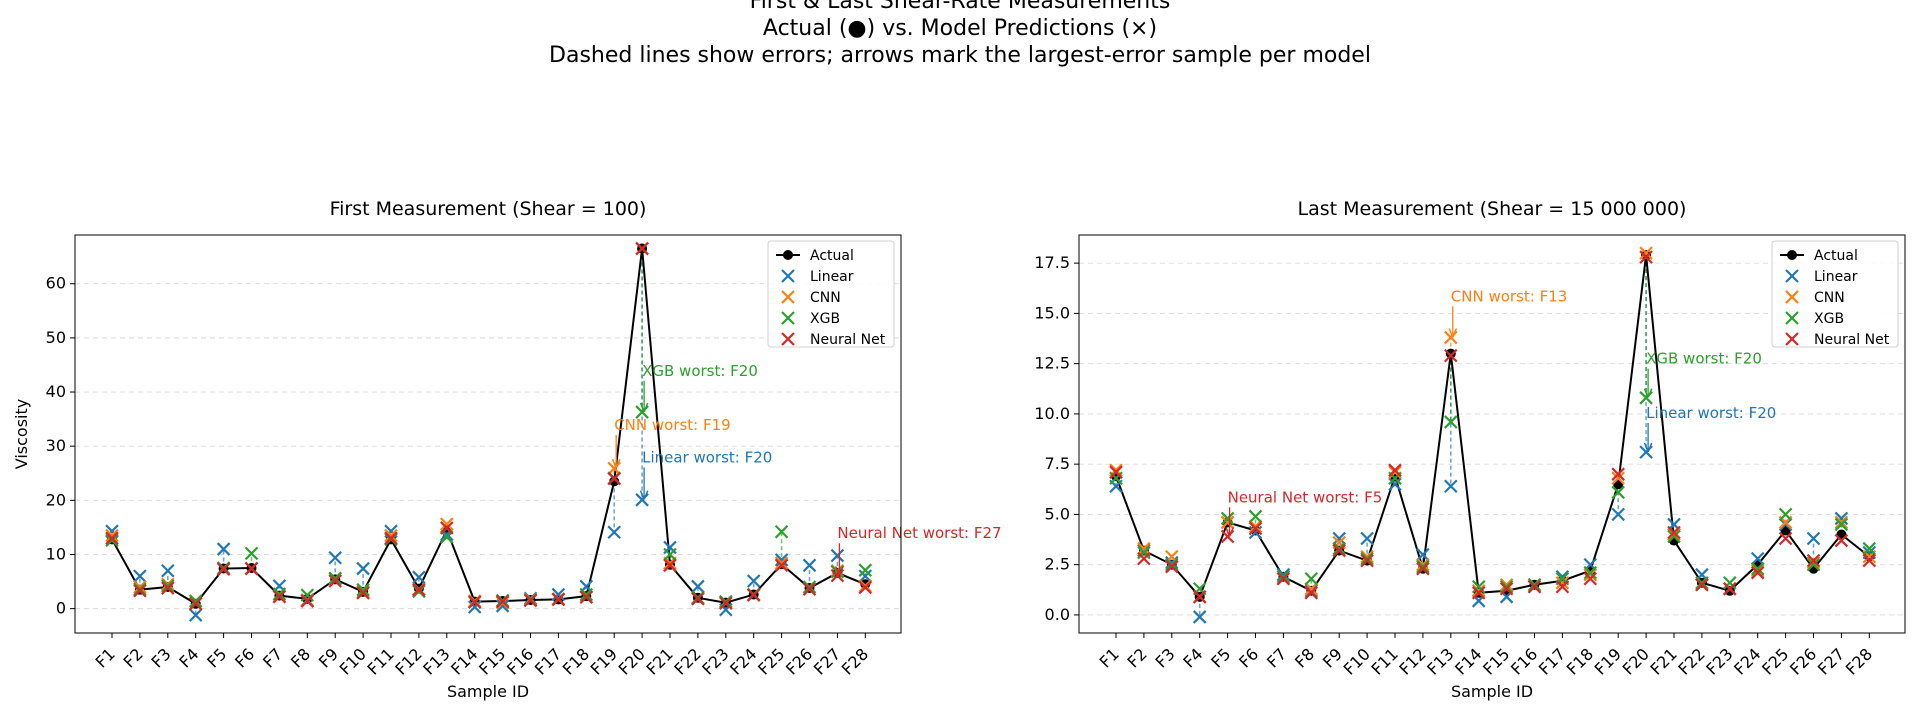  Describe the element at coordinates (1357, 661) in the screenshot. I see `x-tick-label: F10` at that location.